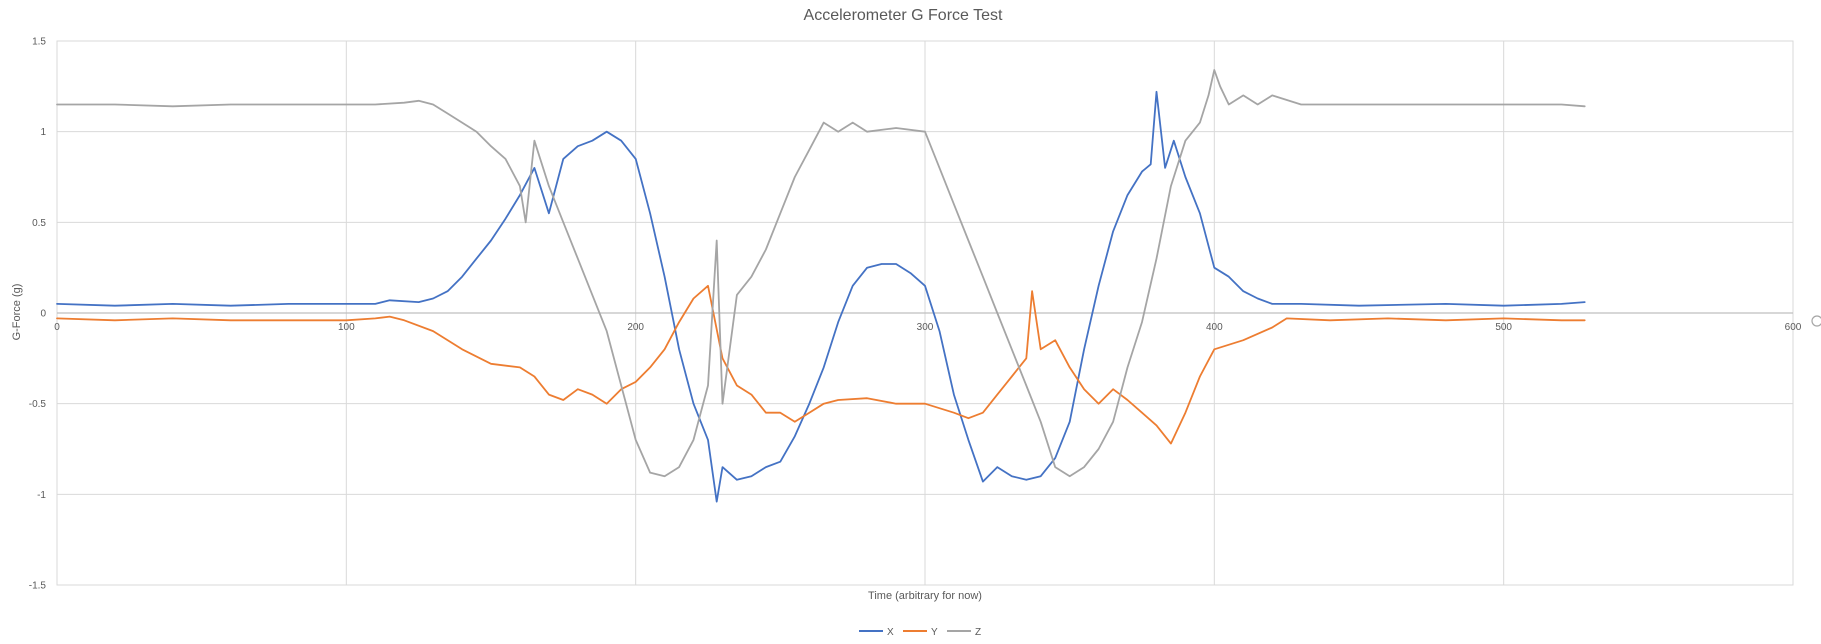 This screenshot has height=644, width=1821. What do you see at coordinates (1793, 327) in the screenshot?
I see `x-tick-label: 600` at bounding box center [1793, 327].